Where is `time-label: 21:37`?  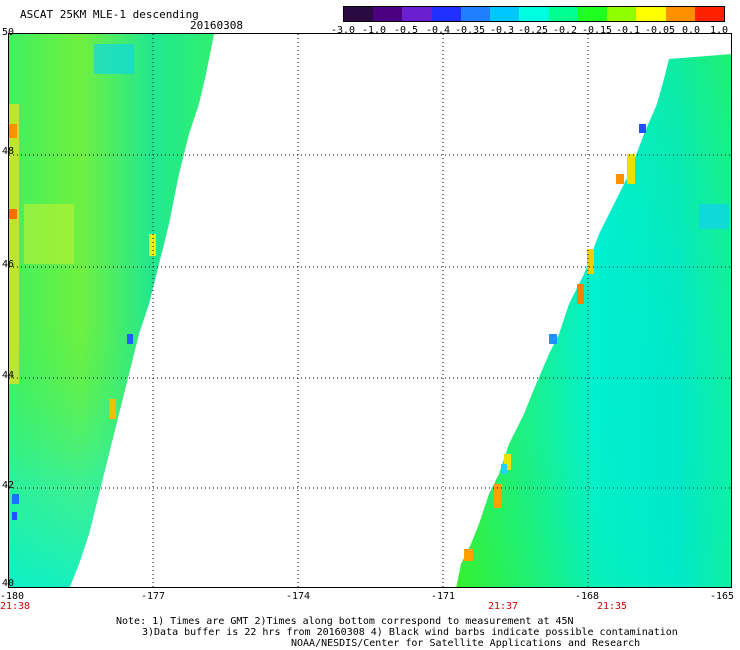
time-label: 21:37 is located at coordinates (503, 606).